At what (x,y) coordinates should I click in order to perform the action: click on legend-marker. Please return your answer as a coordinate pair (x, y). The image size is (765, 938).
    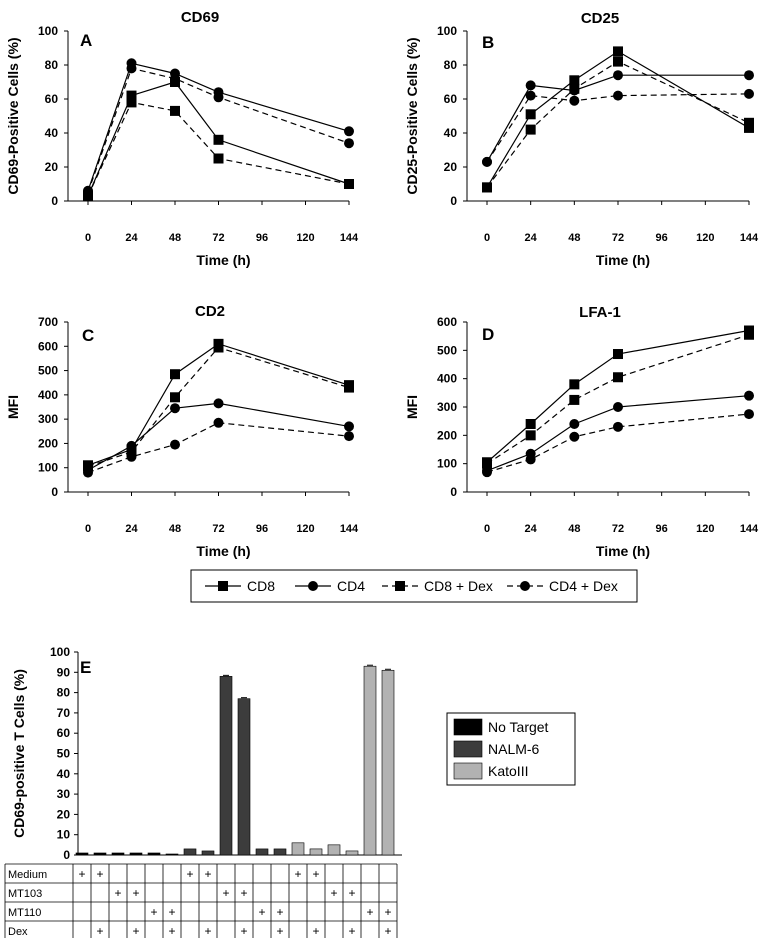
    Looking at the image, I should click on (525, 586).